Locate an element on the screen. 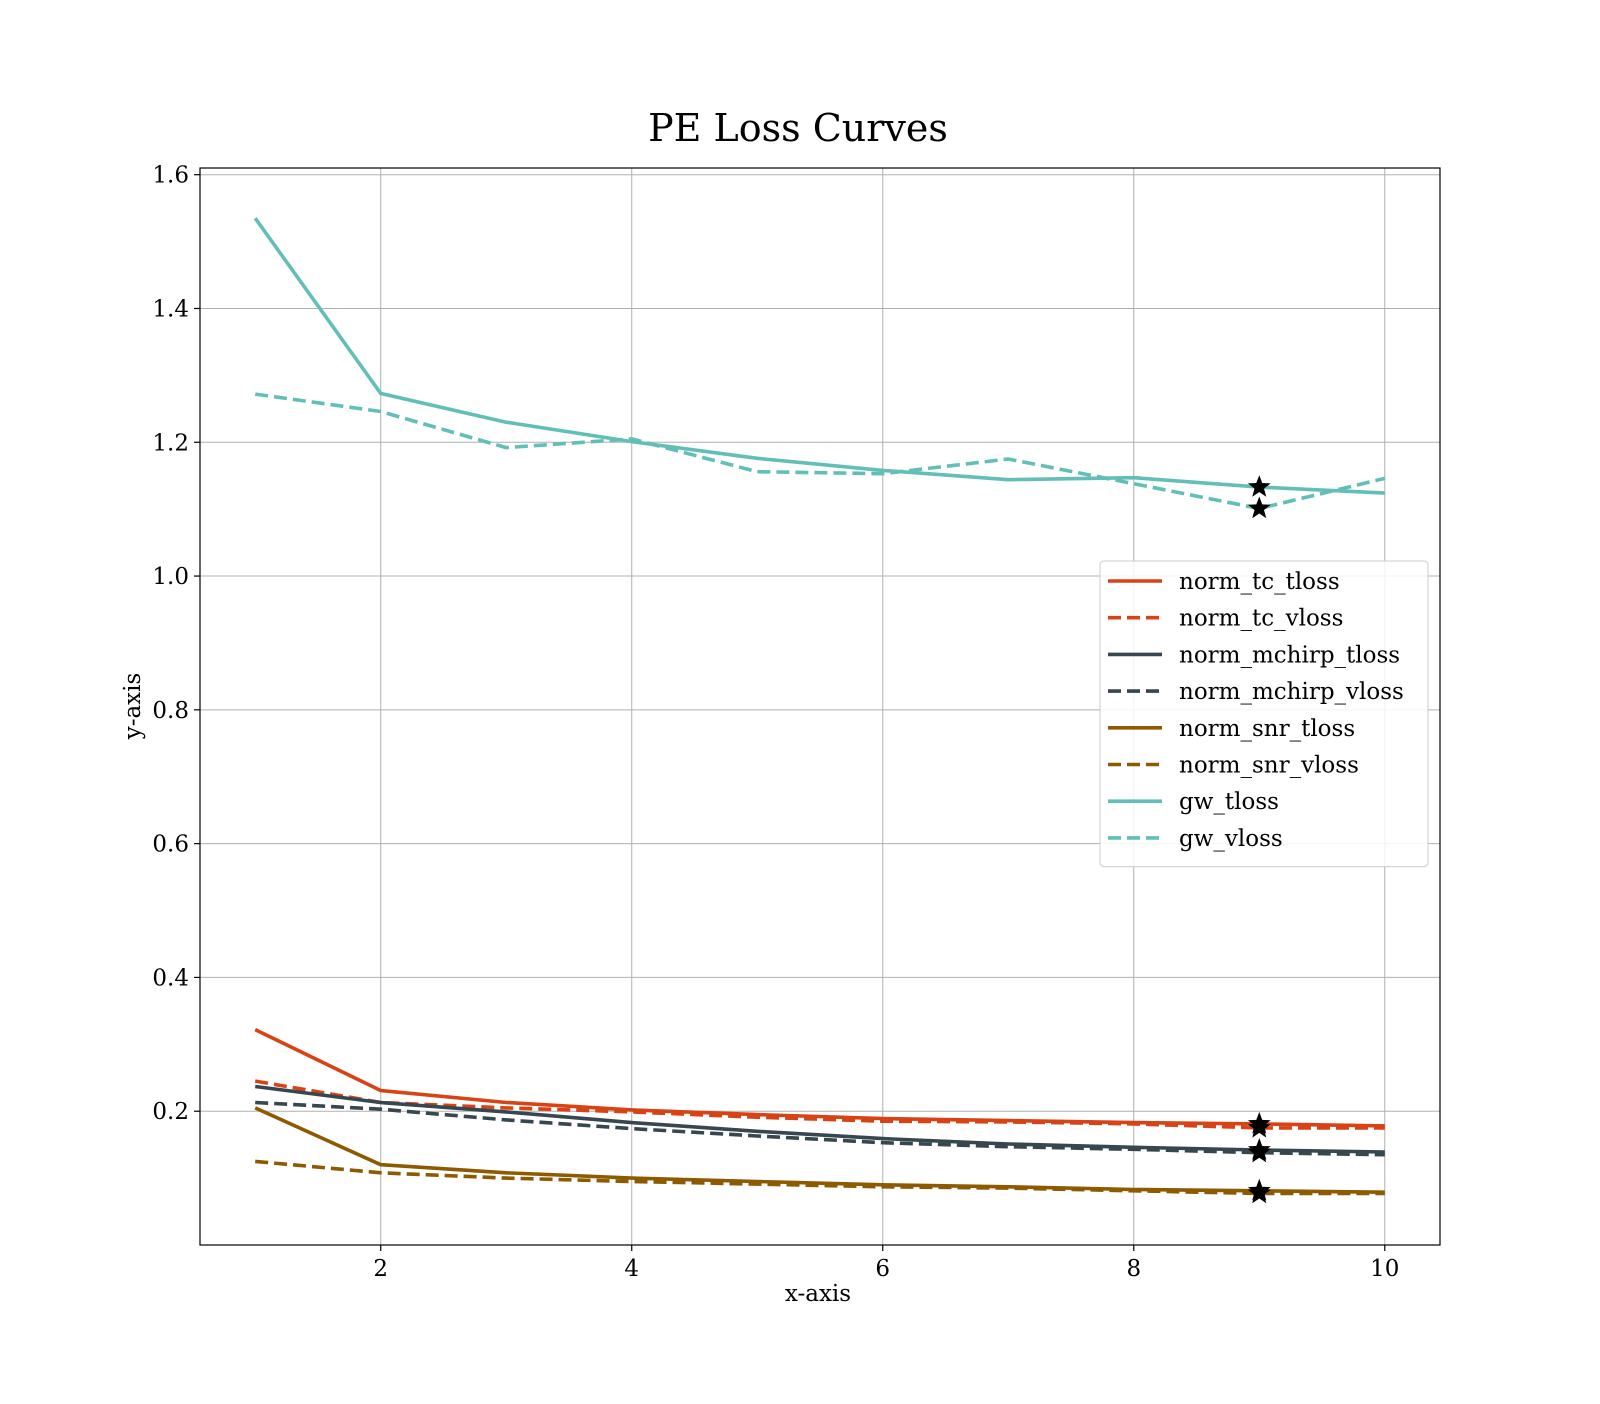 This screenshot has width=1600, height=1404. x-tick-label: 10 is located at coordinates (1384, 1269).